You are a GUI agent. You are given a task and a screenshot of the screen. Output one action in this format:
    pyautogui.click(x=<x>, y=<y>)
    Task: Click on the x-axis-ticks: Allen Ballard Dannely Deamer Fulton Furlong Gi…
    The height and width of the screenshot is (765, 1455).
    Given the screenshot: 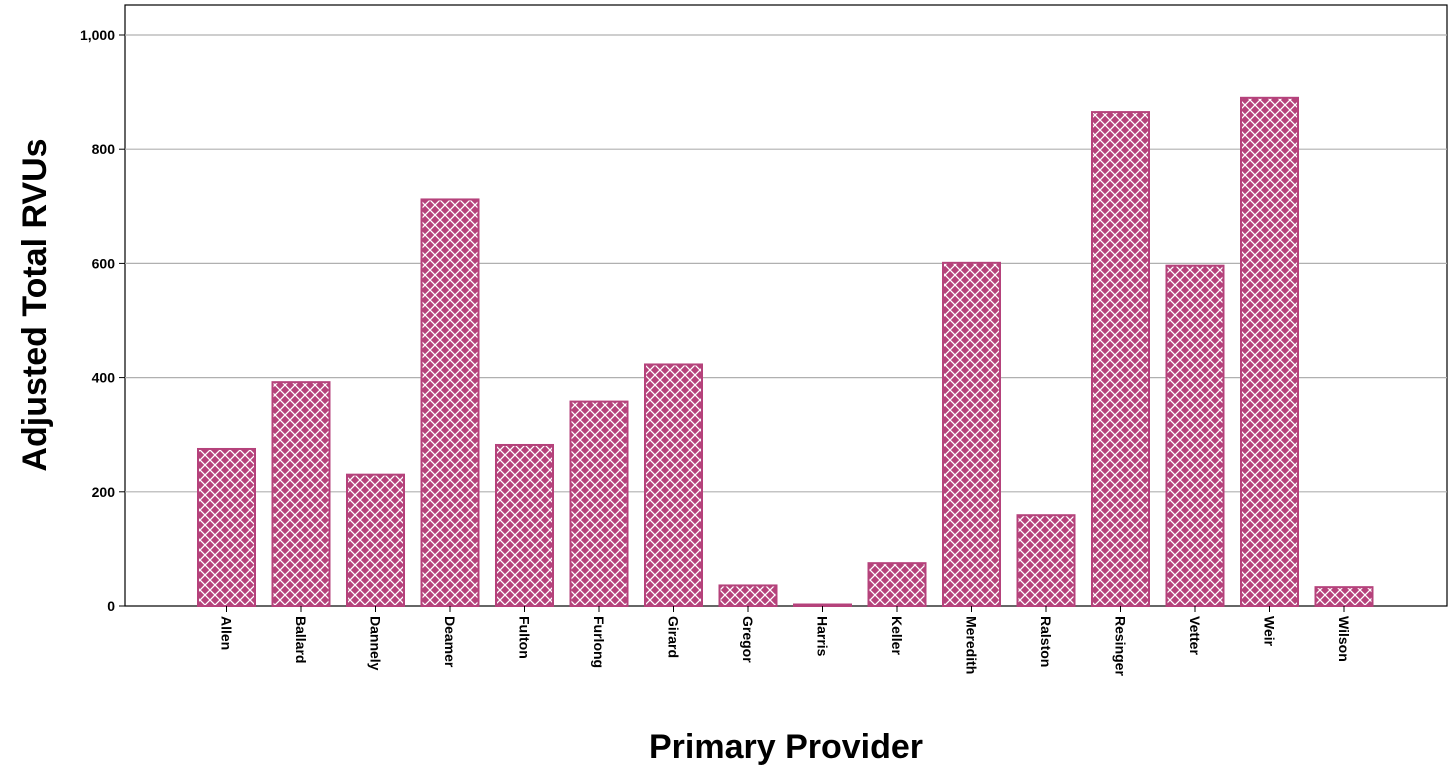 What is the action you would take?
    pyautogui.click(x=785, y=641)
    